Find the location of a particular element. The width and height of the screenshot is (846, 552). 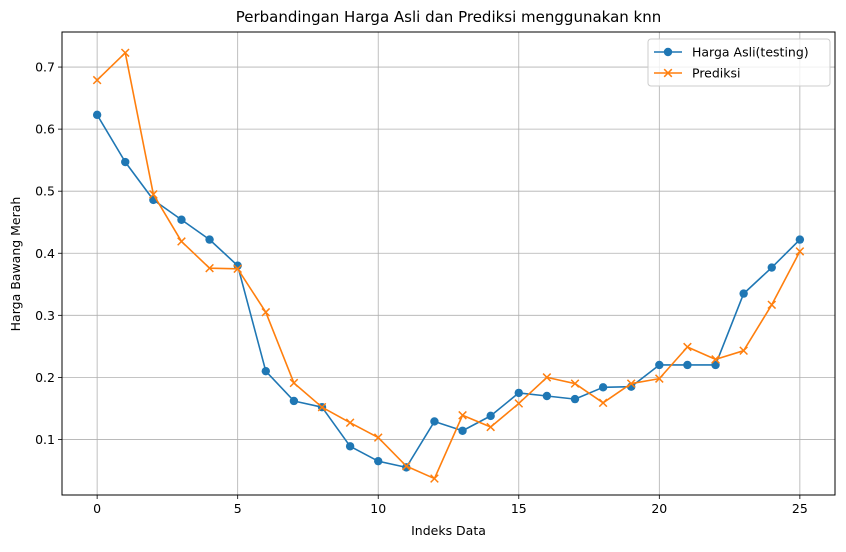

legend-entry: Harga Asli(testing) is located at coordinates (731, 52).